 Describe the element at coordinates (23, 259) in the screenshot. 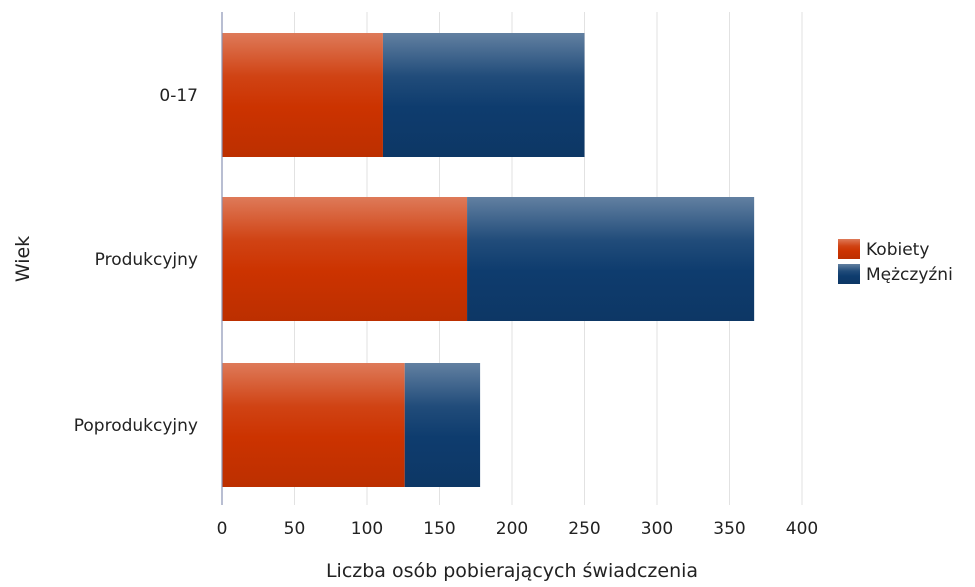

I see `y-axis-title: Wiek` at that location.